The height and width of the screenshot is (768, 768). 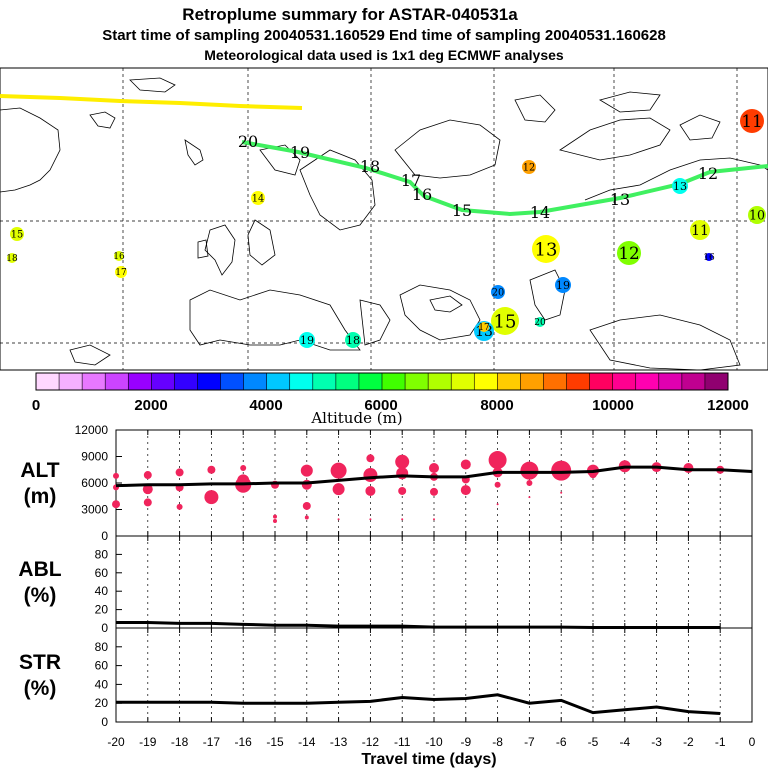 What do you see at coordinates (428, 759) in the screenshot?
I see `x-axis-label: Travel time (days)` at bounding box center [428, 759].